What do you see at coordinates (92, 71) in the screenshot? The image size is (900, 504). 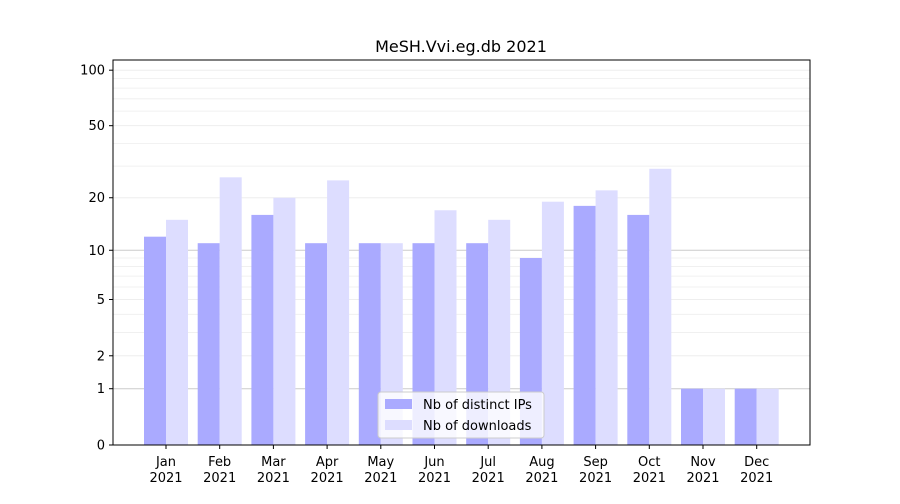 I see `y-tick-label: 100` at bounding box center [92, 71].